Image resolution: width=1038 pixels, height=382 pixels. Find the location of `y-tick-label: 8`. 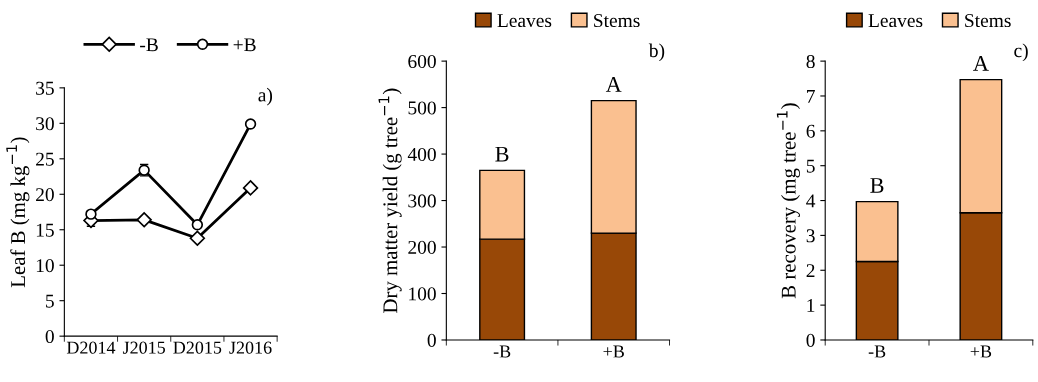

y-tick-label: 8 is located at coordinates (810, 61).